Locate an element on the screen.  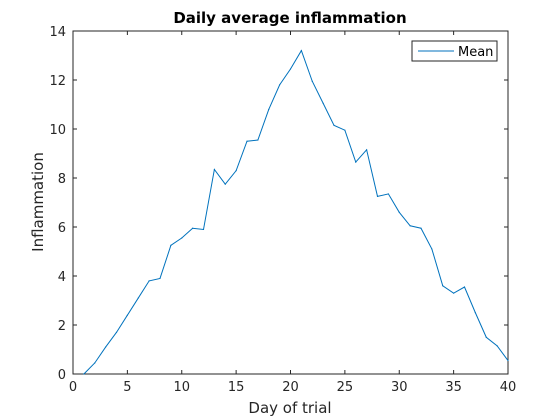
x-tick-label: 40 is located at coordinates (508, 387).